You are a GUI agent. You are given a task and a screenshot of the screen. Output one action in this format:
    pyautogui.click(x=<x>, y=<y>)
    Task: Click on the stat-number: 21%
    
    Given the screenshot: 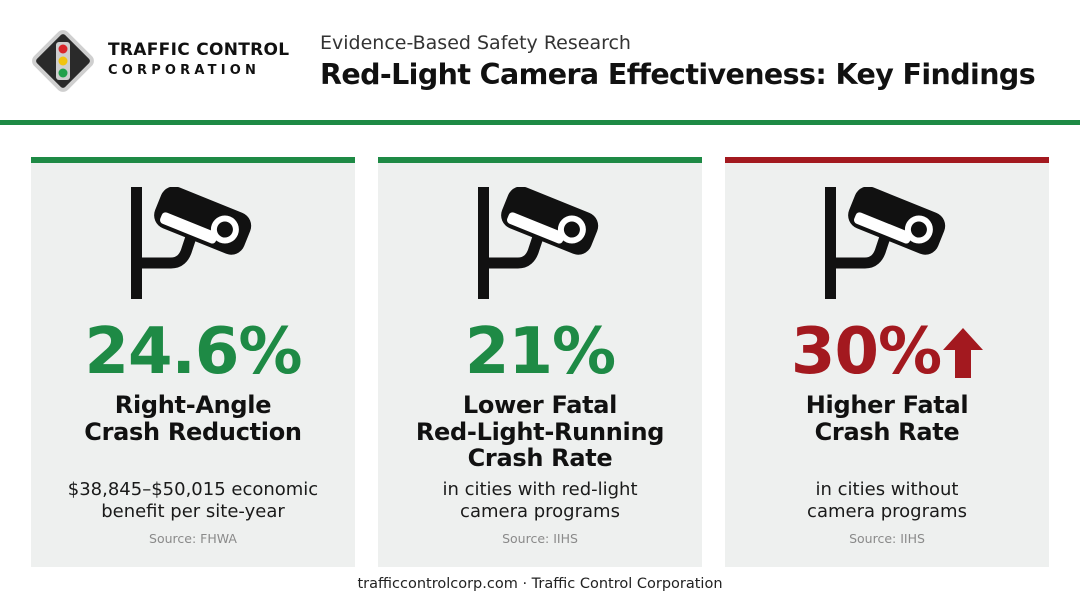 What is the action you would take?
    pyautogui.click(x=540, y=352)
    